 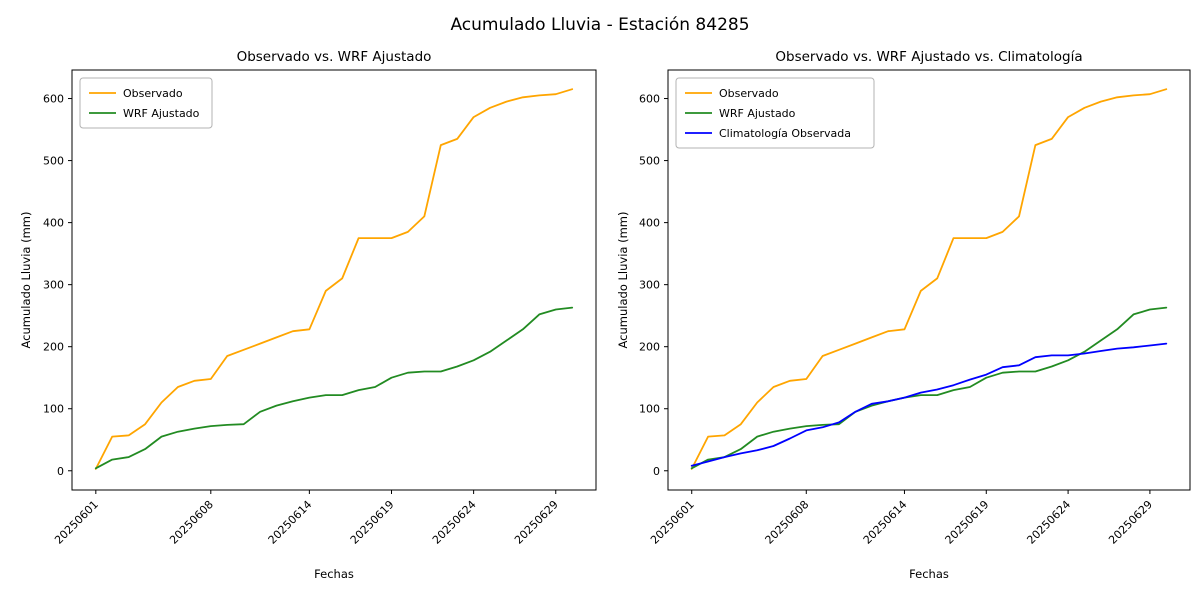 What do you see at coordinates (929, 404) in the screenshot?
I see `series-line-climatolog-a-observada` at bounding box center [929, 404].